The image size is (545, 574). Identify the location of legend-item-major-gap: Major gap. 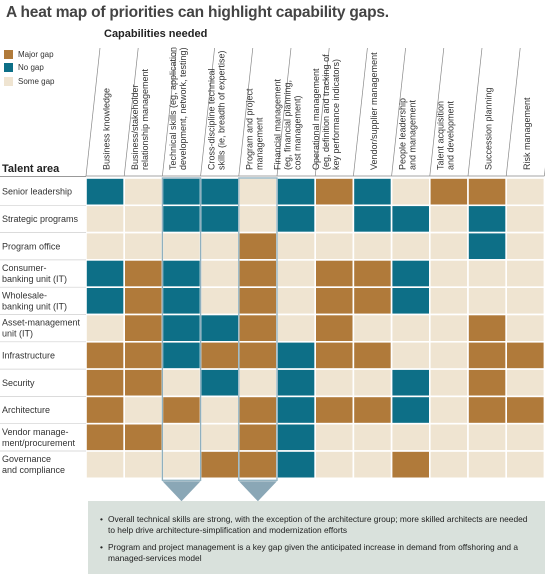
(29, 54).